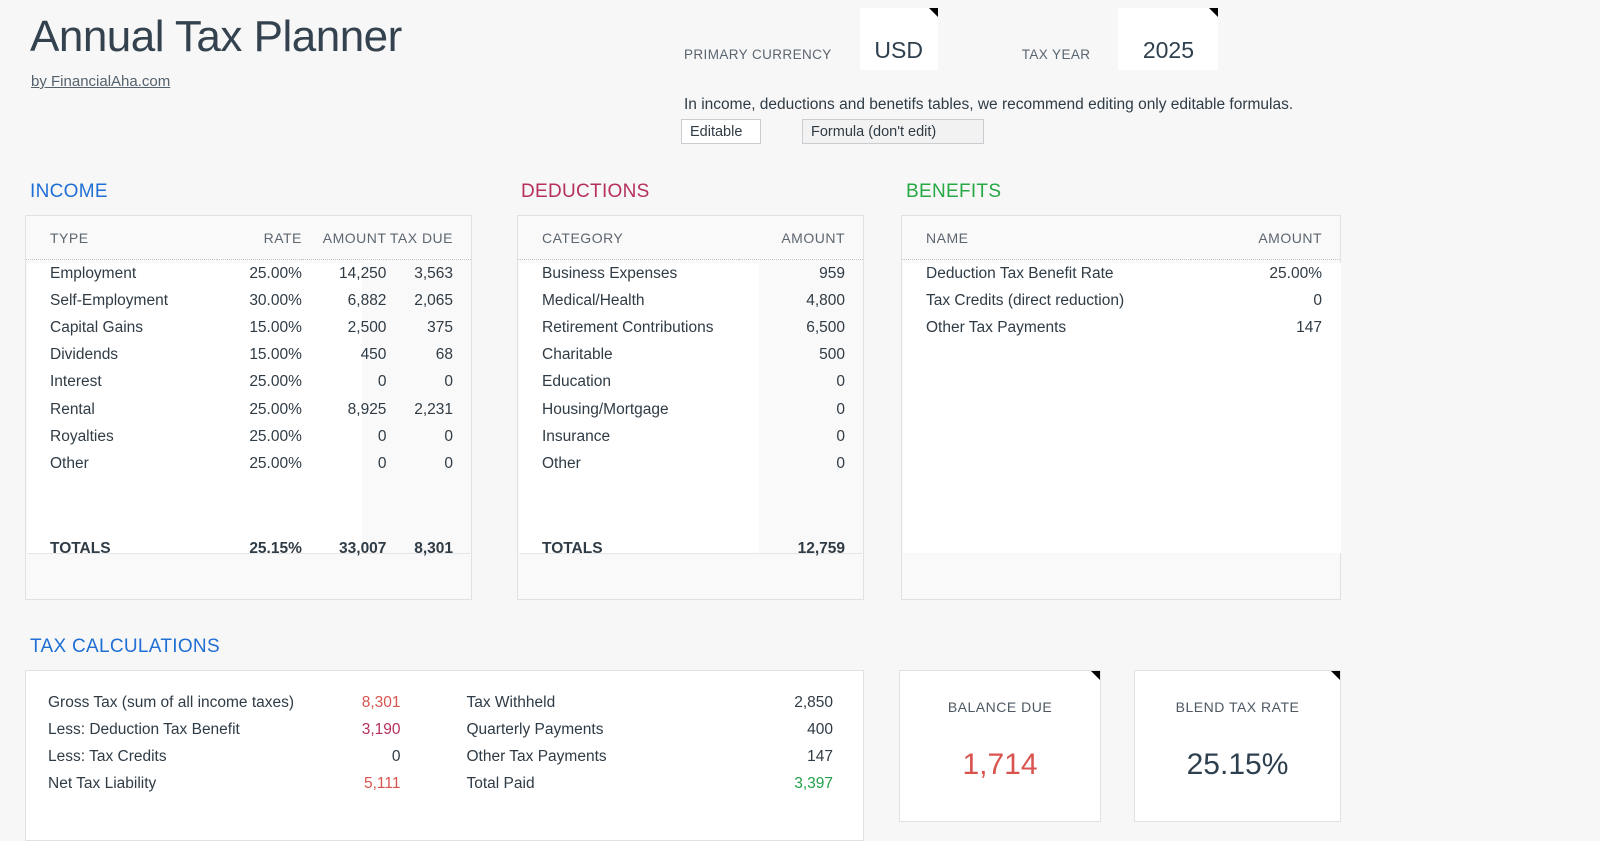  Describe the element at coordinates (248, 549) in the screenshot. I see `income-totals-row: TOTALS 25.15% 33,007 8,301` at that location.